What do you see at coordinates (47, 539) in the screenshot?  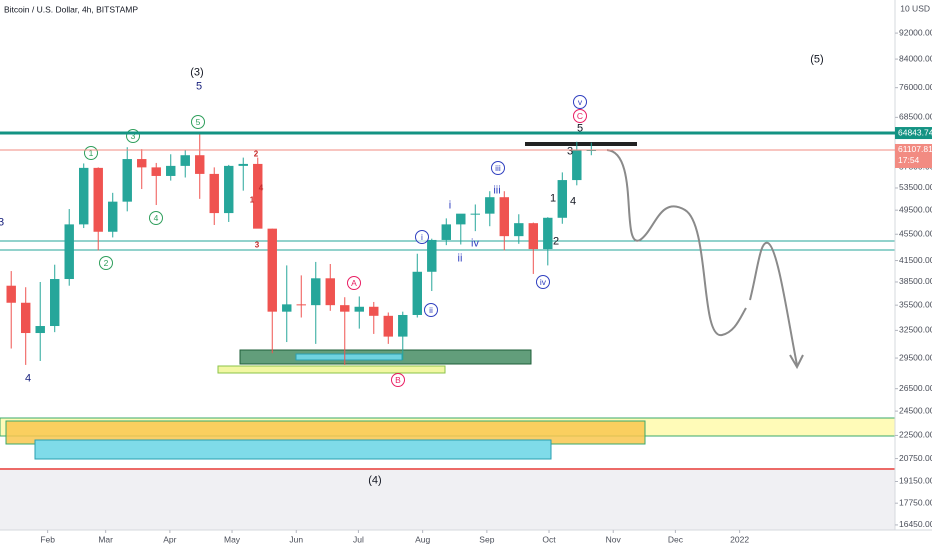 I see `x-tick-label: Feb` at bounding box center [47, 539].